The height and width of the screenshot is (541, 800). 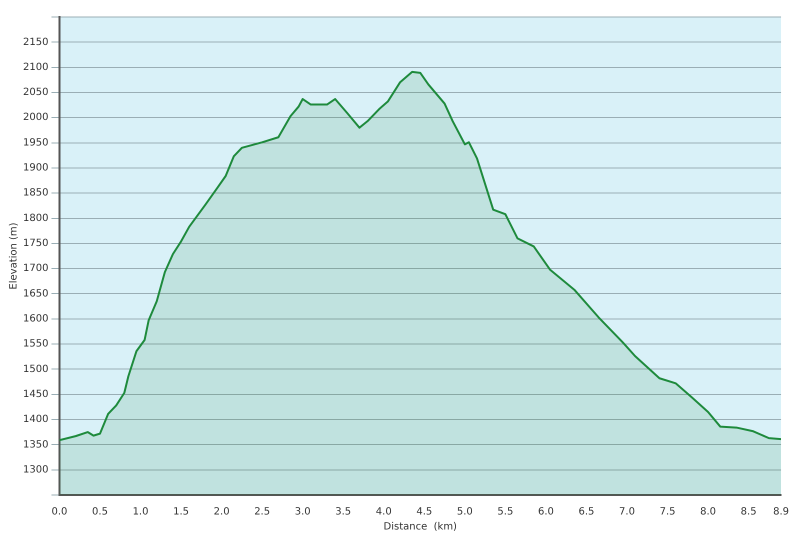 I want to click on x-tick-label: 5.0, so click(x=464, y=512).